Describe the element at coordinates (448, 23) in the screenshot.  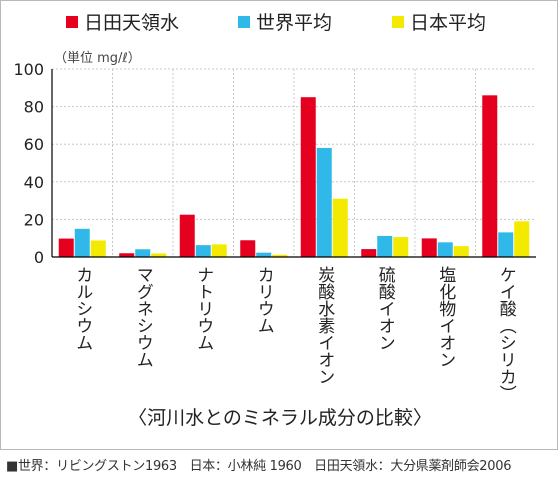
I see `legend-label-japan: 日本平均` at that location.